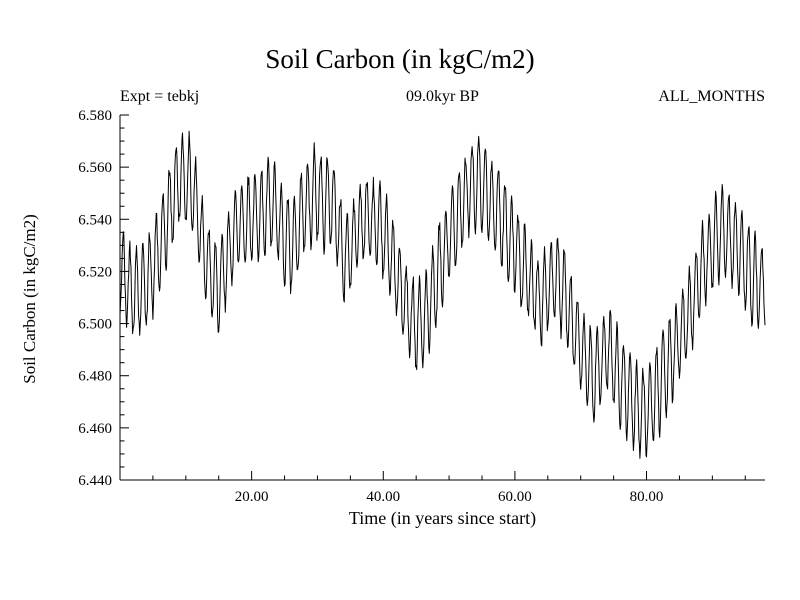 This screenshot has height=600, width=800. Describe the element at coordinates (383, 497) in the screenshot. I see `x-tick-label: 40.00` at that location.